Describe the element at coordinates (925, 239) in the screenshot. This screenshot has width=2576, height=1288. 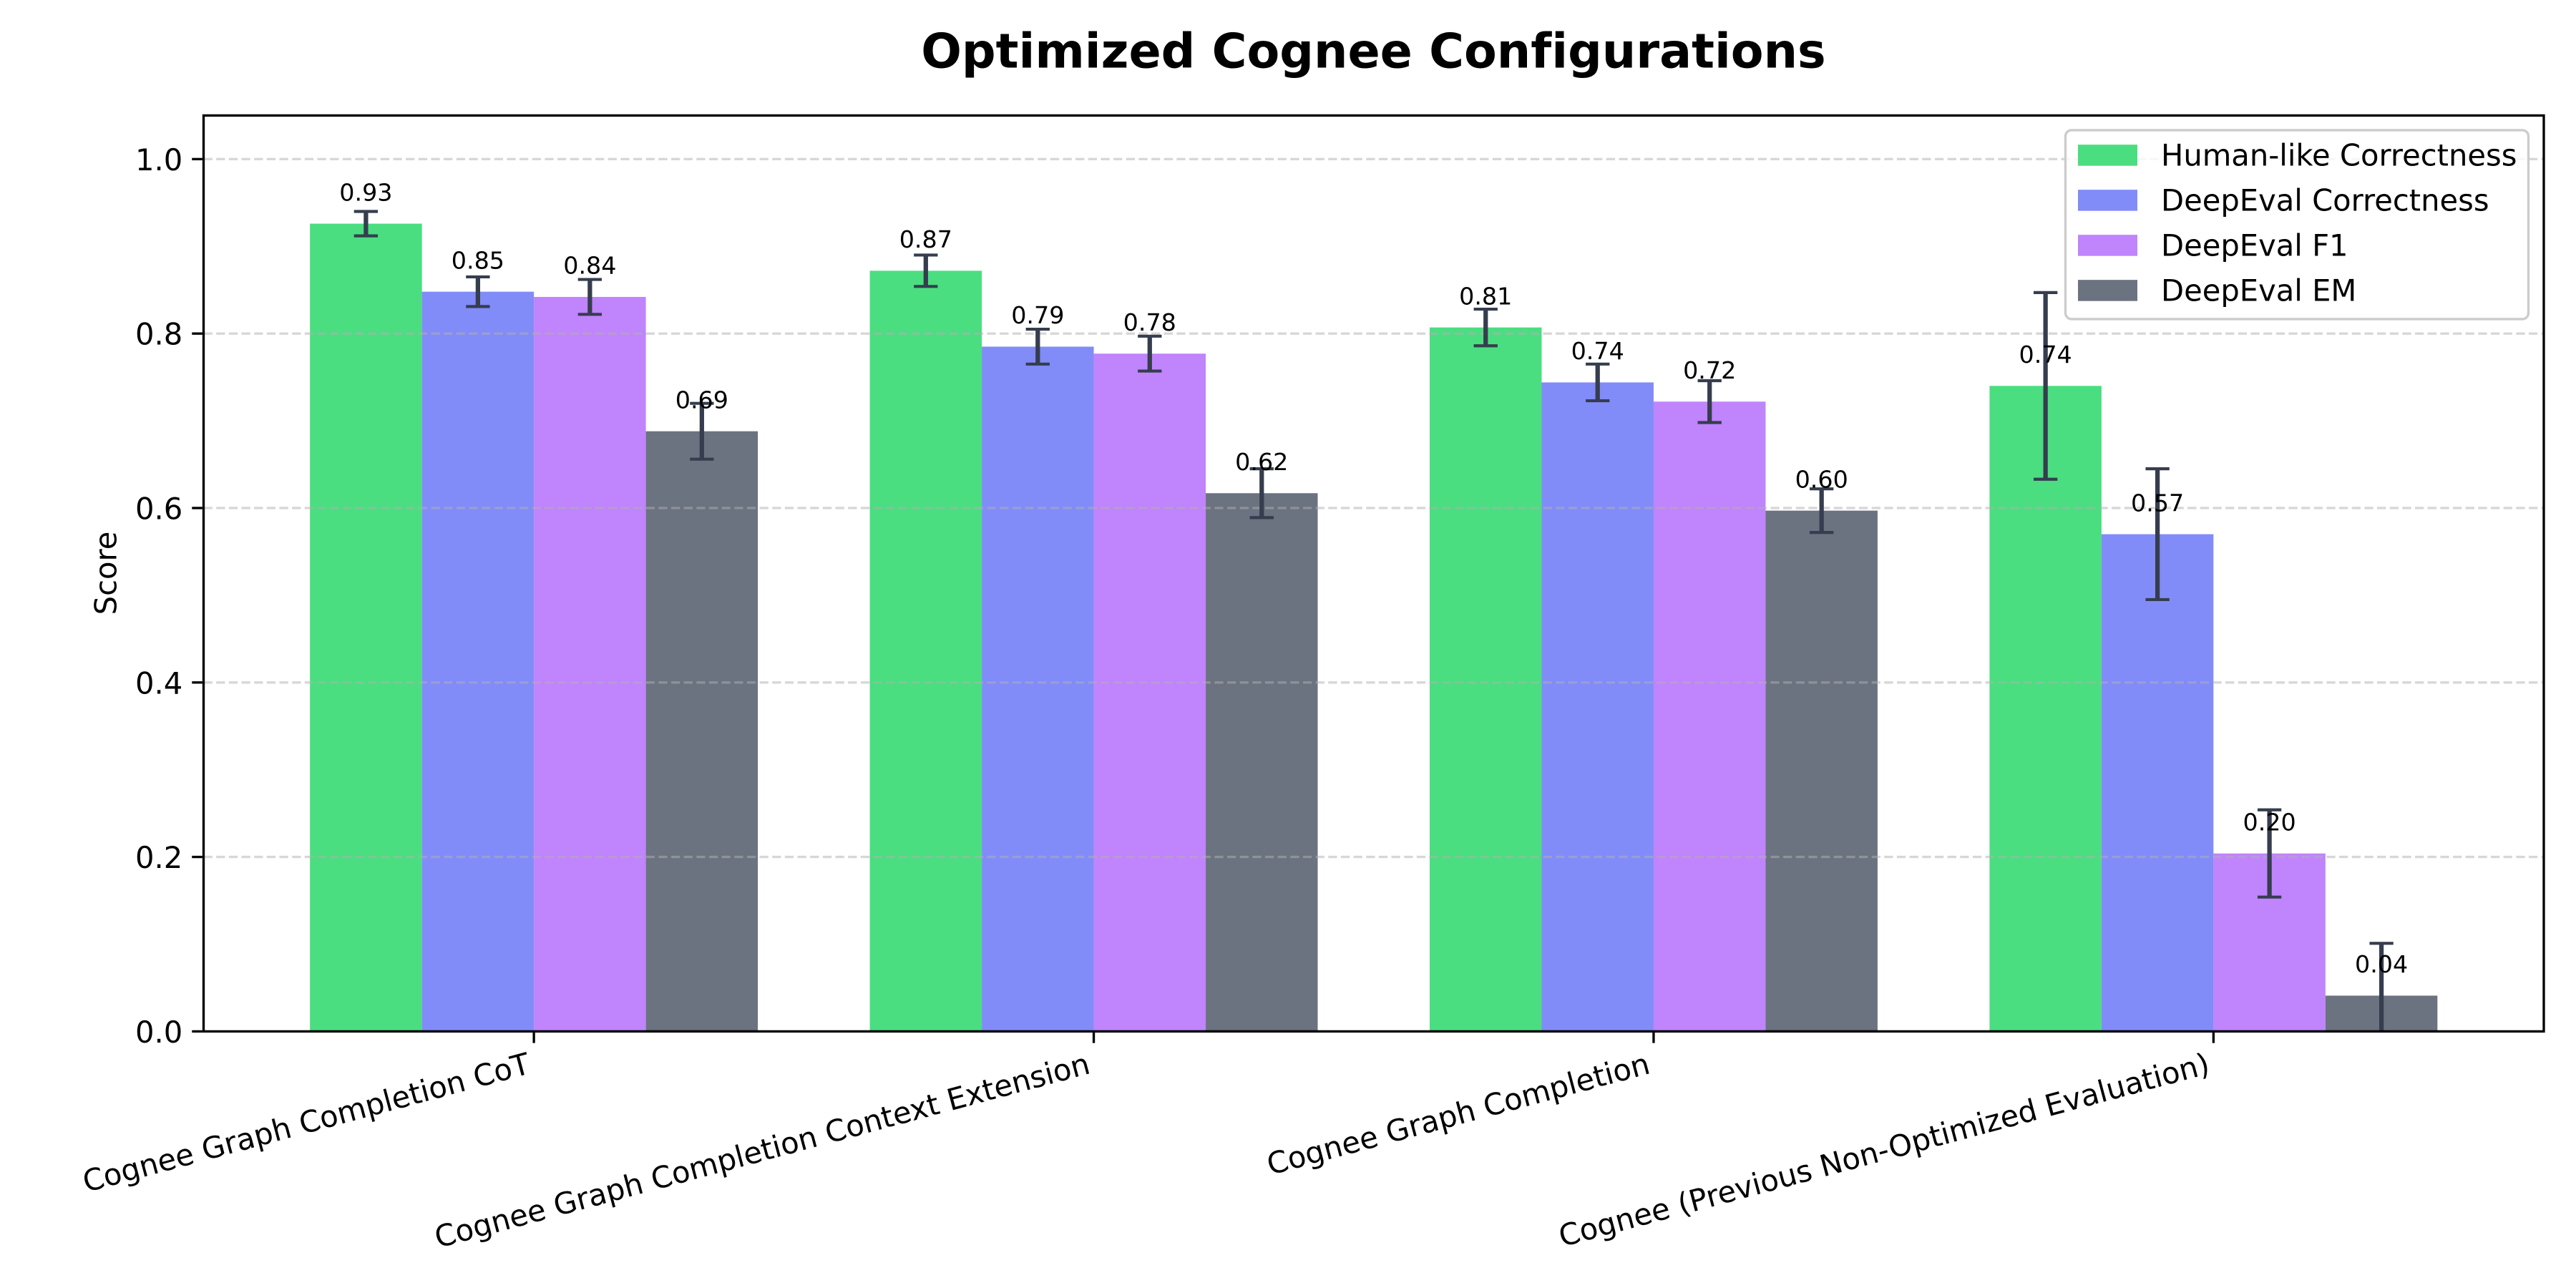
I see `bar-value-label-s1-g2: 0.87` at that location.